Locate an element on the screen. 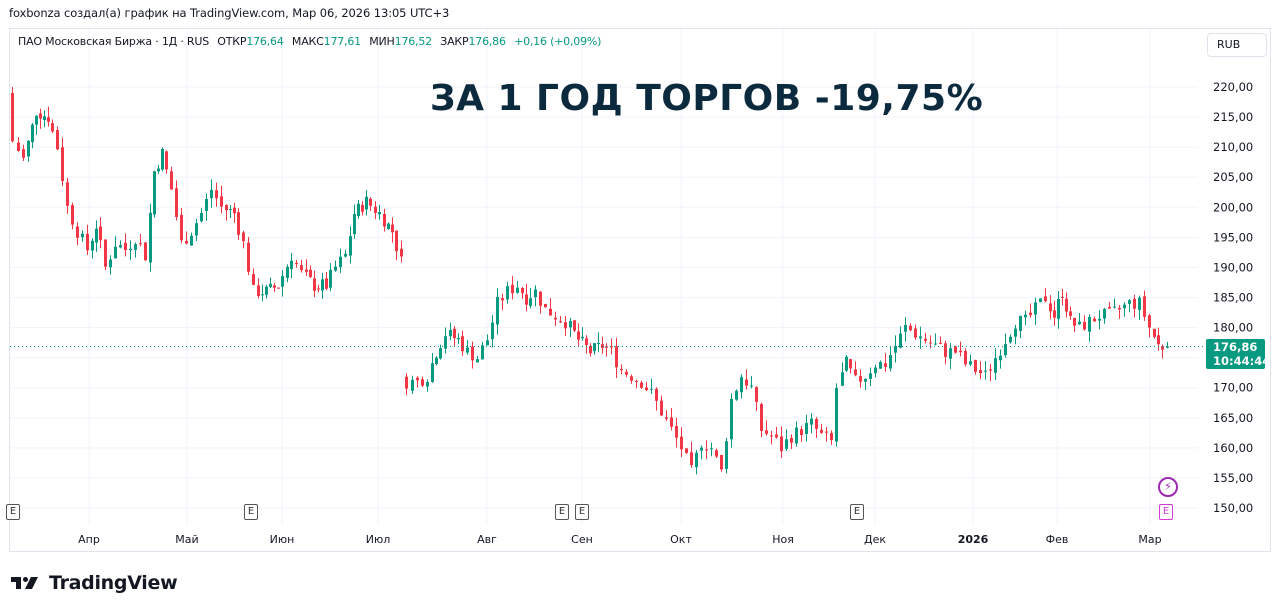 Image resolution: width=1280 pixels, height=613 pixels. x-axis-label: Авг is located at coordinates (487, 539).